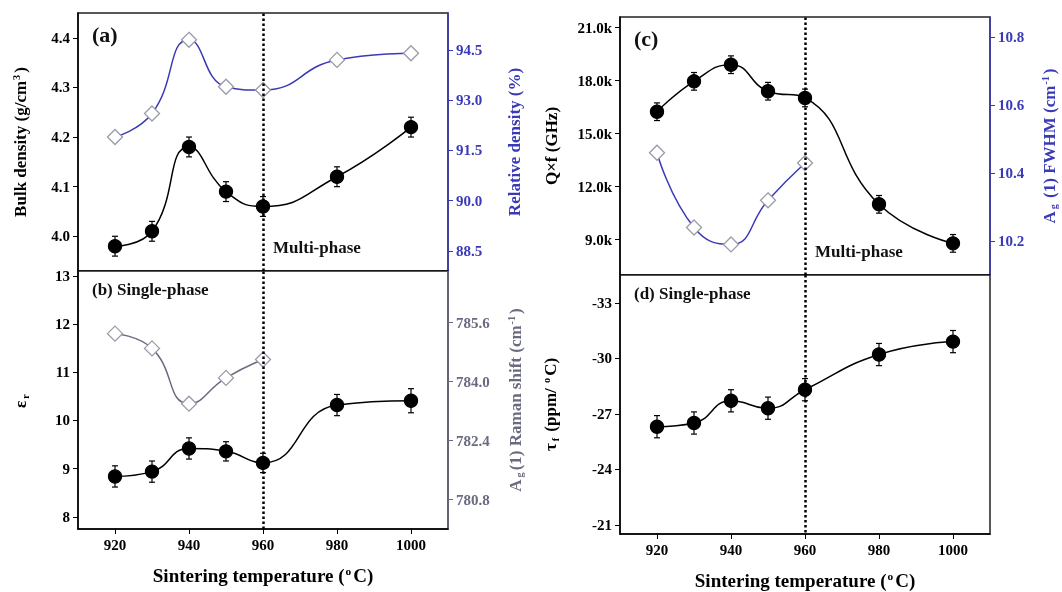 The width and height of the screenshot is (1062, 592). Describe the element at coordinates (62, 324) in the screenshot. I see `y-tick-label: 12` at that location.